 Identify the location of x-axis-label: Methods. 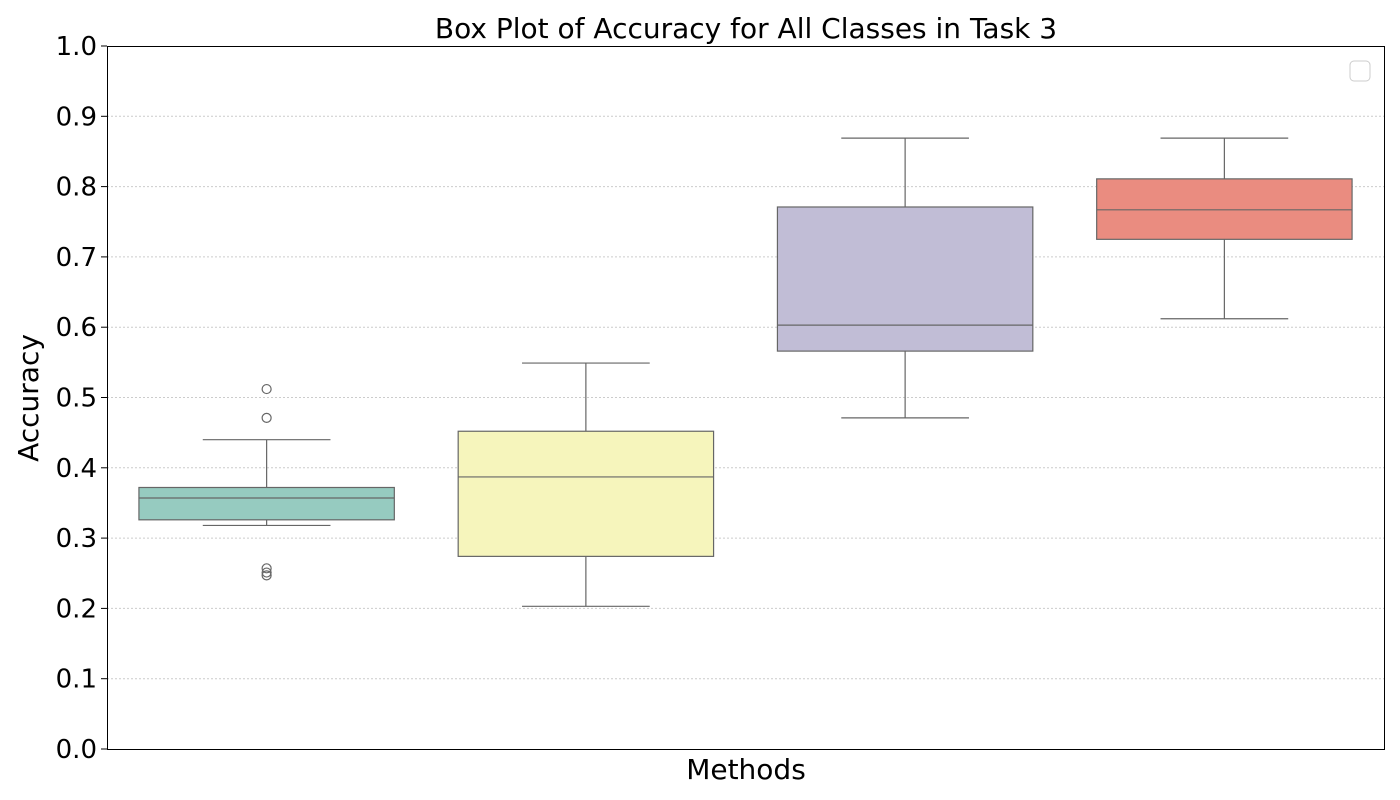
(746, 769).